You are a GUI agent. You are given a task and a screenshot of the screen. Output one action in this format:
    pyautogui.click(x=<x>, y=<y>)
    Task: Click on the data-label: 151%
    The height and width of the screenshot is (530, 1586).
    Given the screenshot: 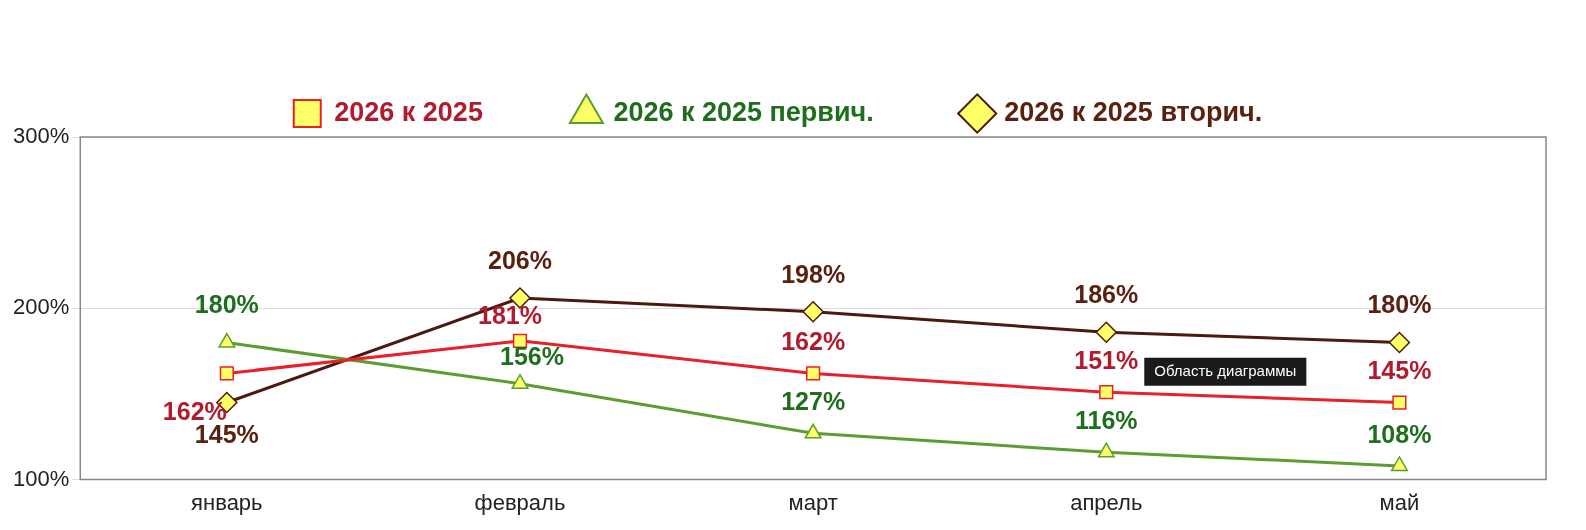 What is the action you would take?
    pyautogui.click(x=1106, y=360)
    